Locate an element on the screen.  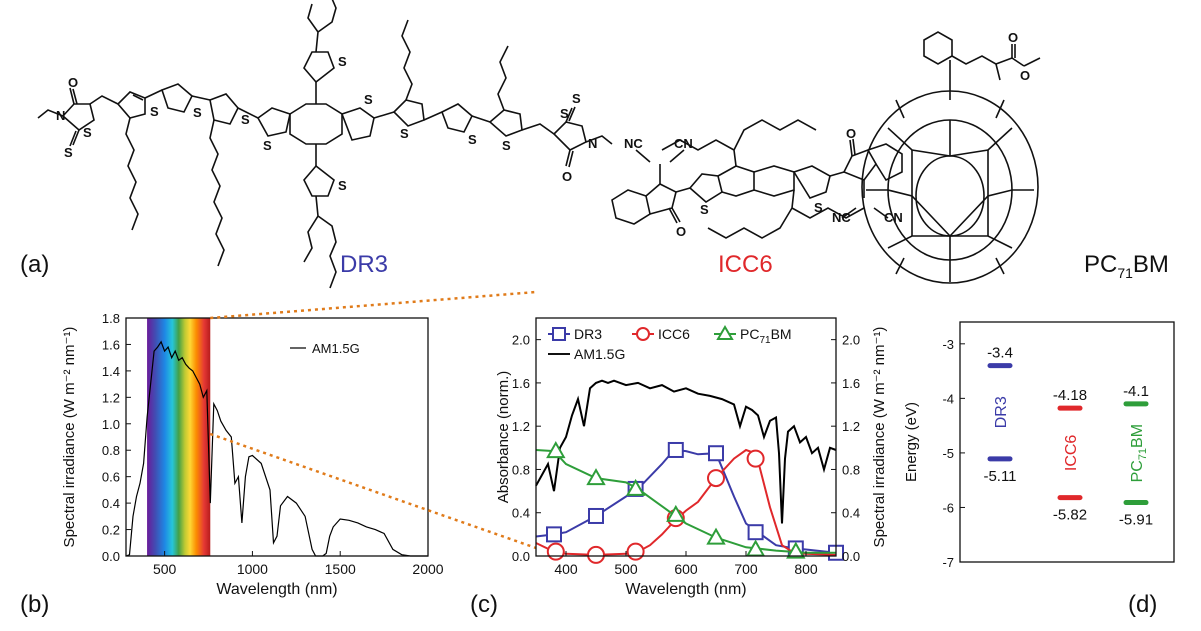
y-tick-label: 0.6 is located at coordinates (111, 477).